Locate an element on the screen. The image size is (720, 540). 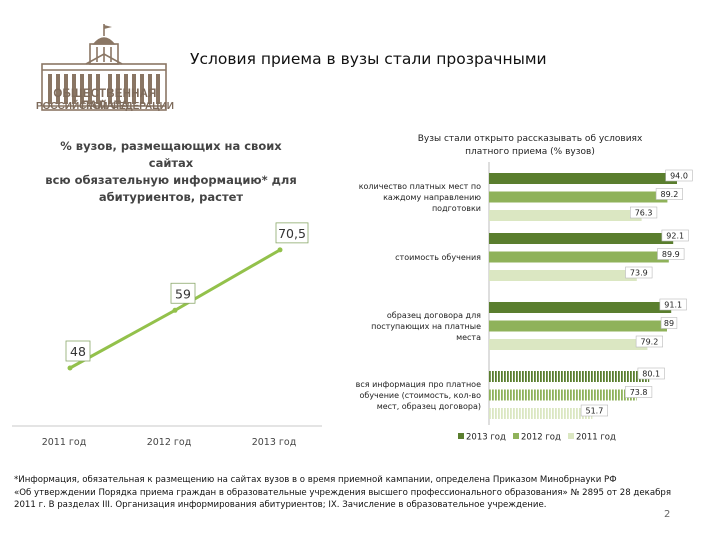
x-tick-label: 2012 год is located at coordinates (169, 442).